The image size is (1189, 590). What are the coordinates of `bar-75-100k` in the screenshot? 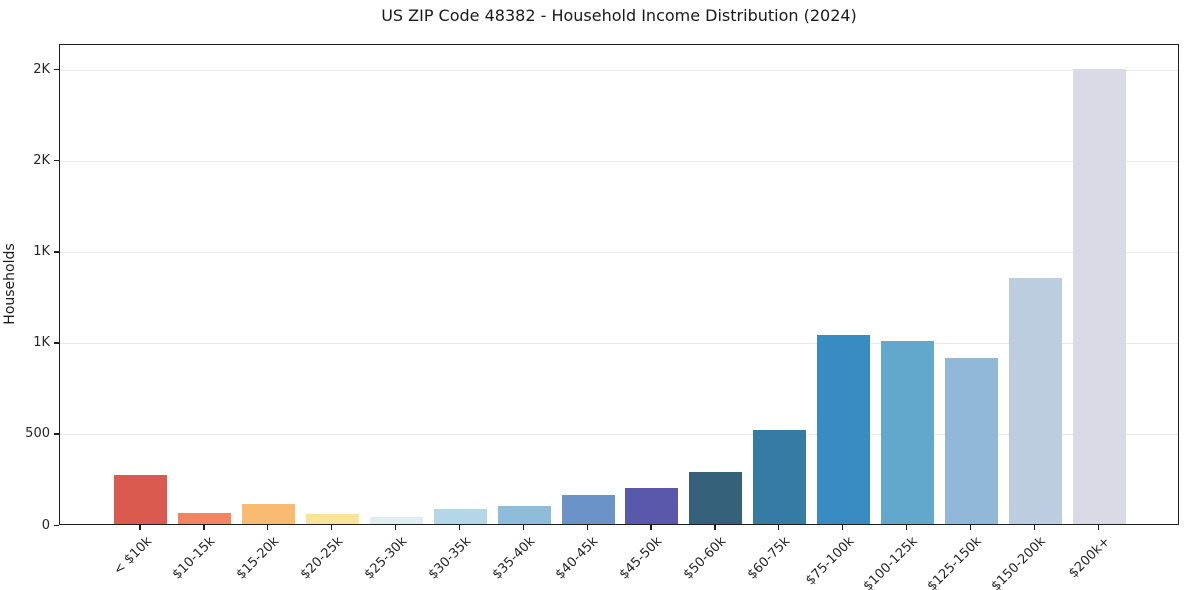 It's located at (844, 429).